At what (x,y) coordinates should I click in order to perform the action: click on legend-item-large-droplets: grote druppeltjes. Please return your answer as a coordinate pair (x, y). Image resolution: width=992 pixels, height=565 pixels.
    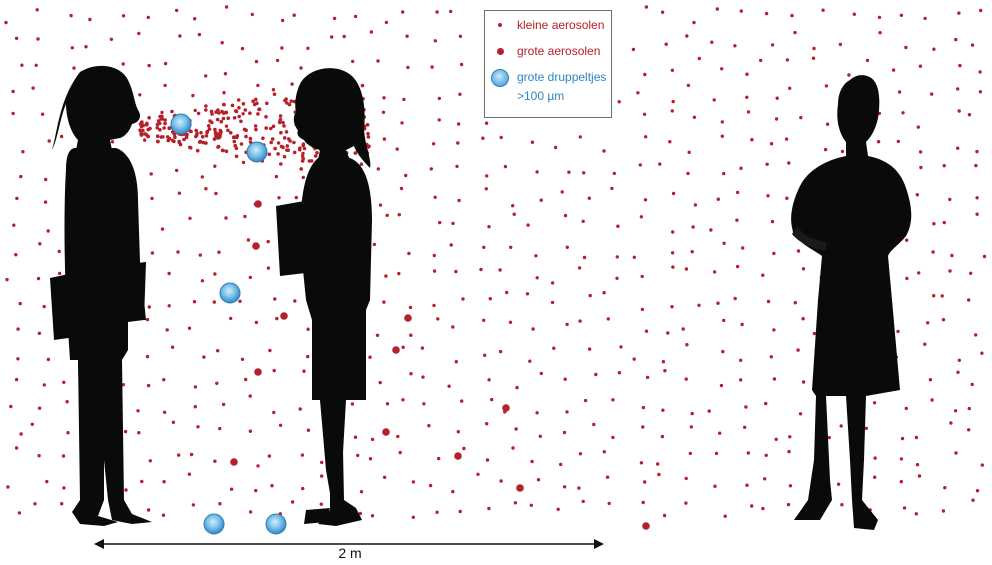
    Looking at the image, I should click on (549, 78).